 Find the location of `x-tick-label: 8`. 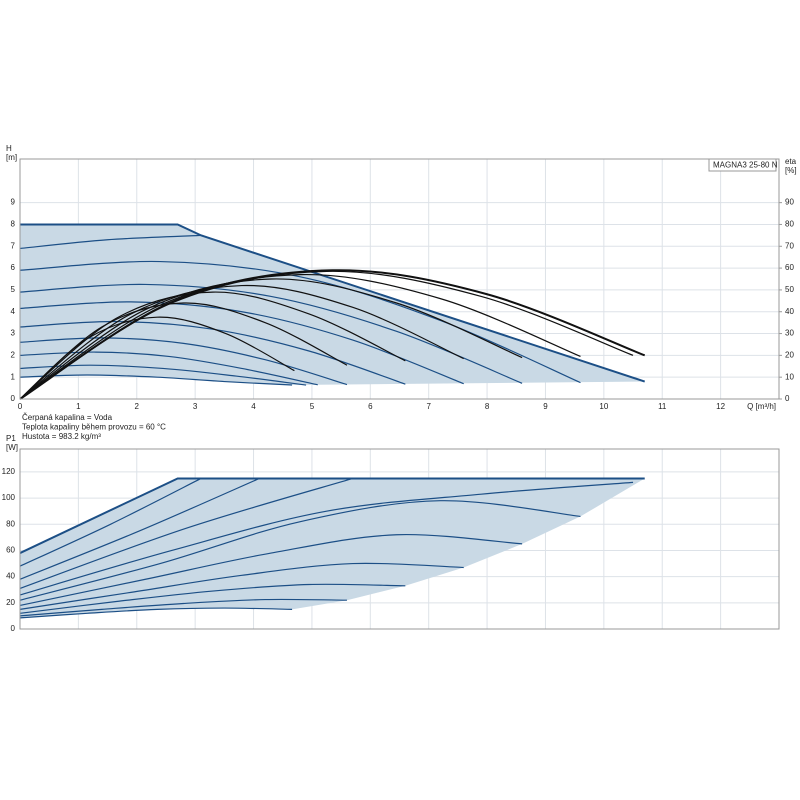

x-tick-label: 8 is located at coordinates (487, 406).